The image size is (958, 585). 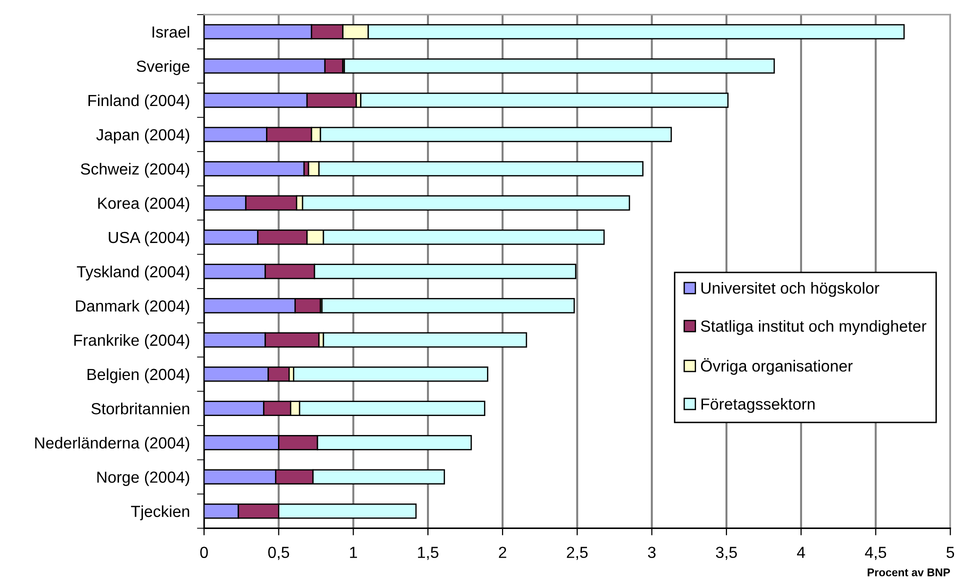 What do you see at coordinates (139, 102) in the screenshot?
I see `y-tick-label: Finland (2004)` at bounding box center [139, 102].